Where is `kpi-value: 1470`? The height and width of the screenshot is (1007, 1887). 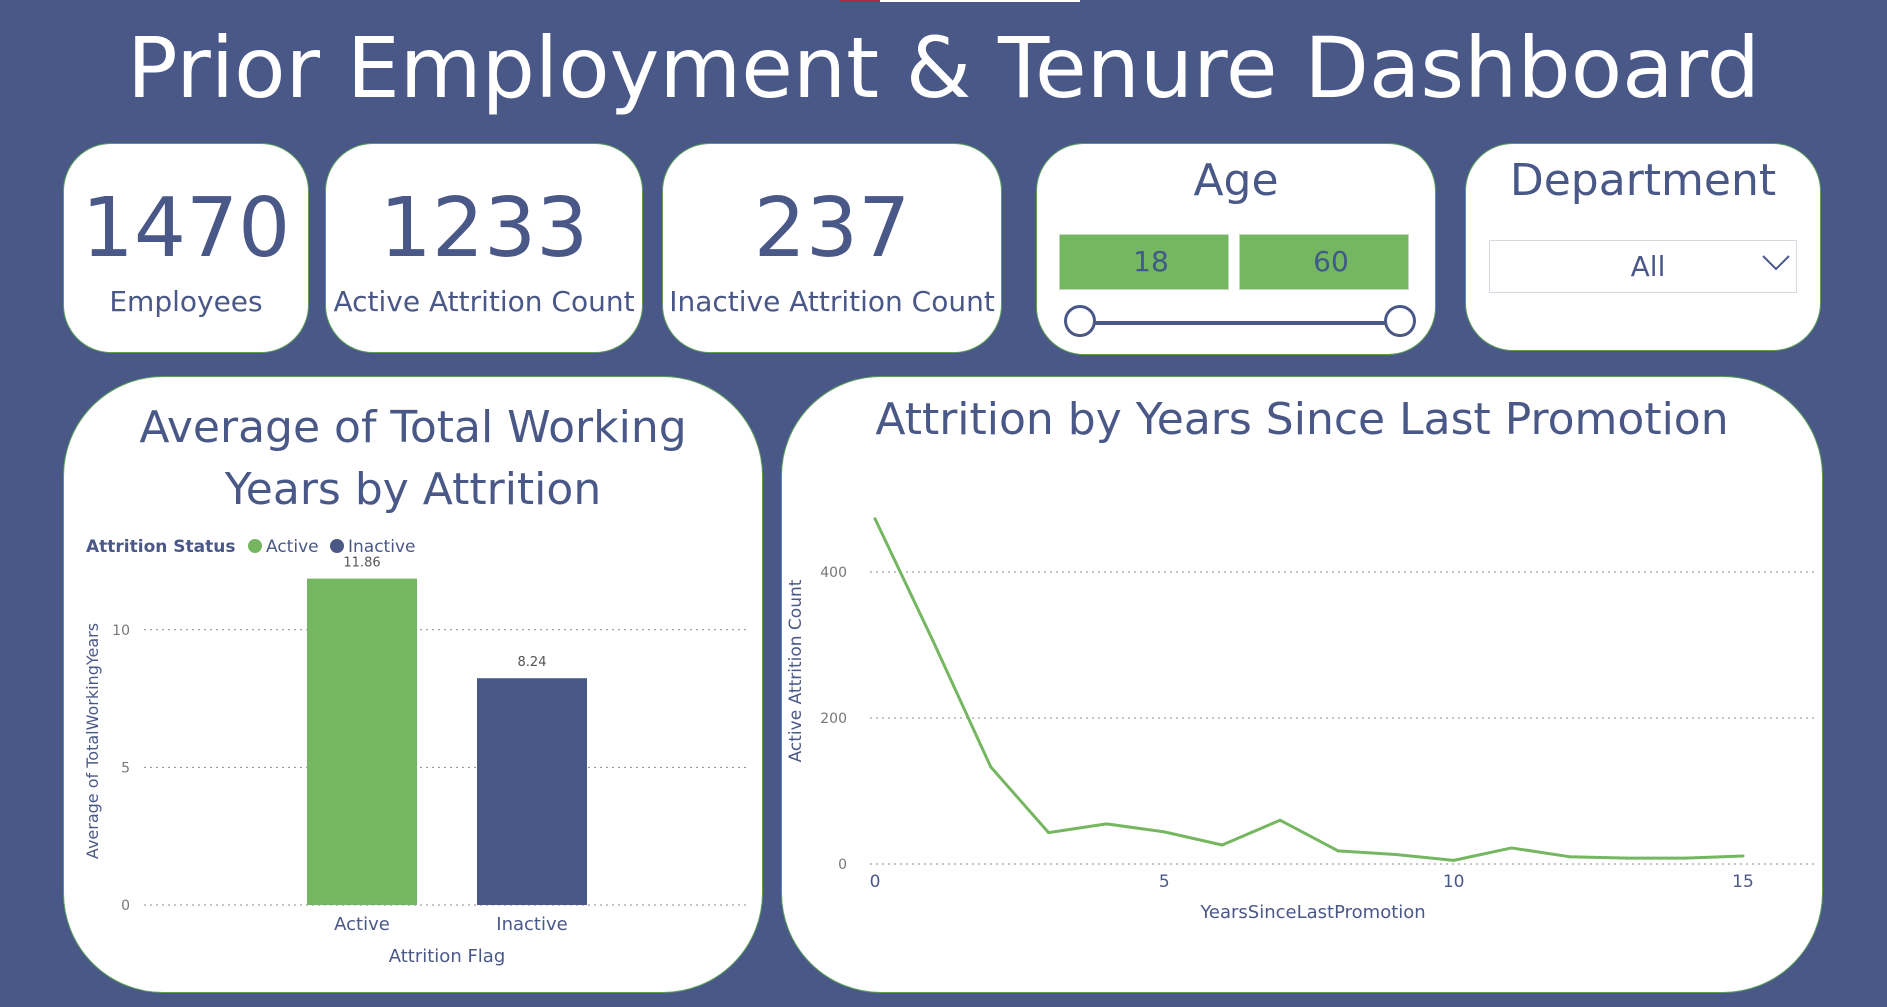
kpi-value: 1470 is located at coordinates (186, 228).